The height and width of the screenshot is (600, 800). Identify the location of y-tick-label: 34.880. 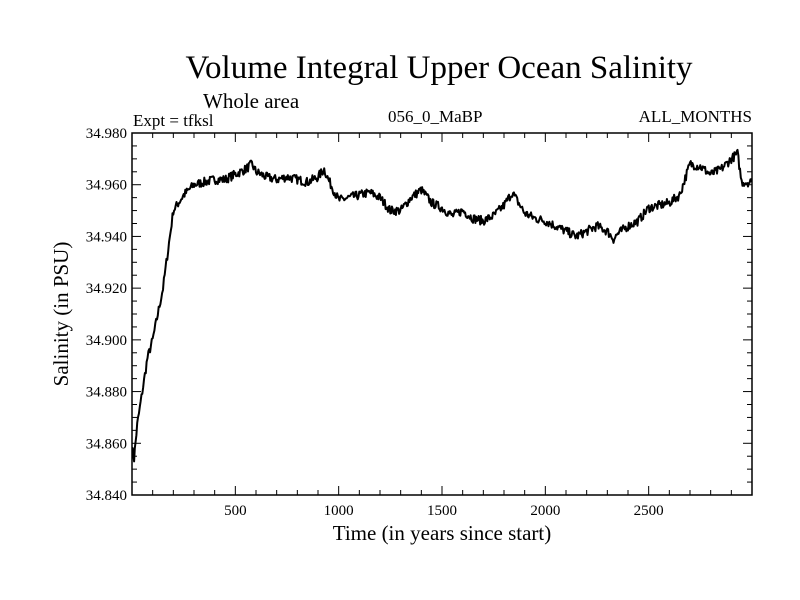
(106, 393).